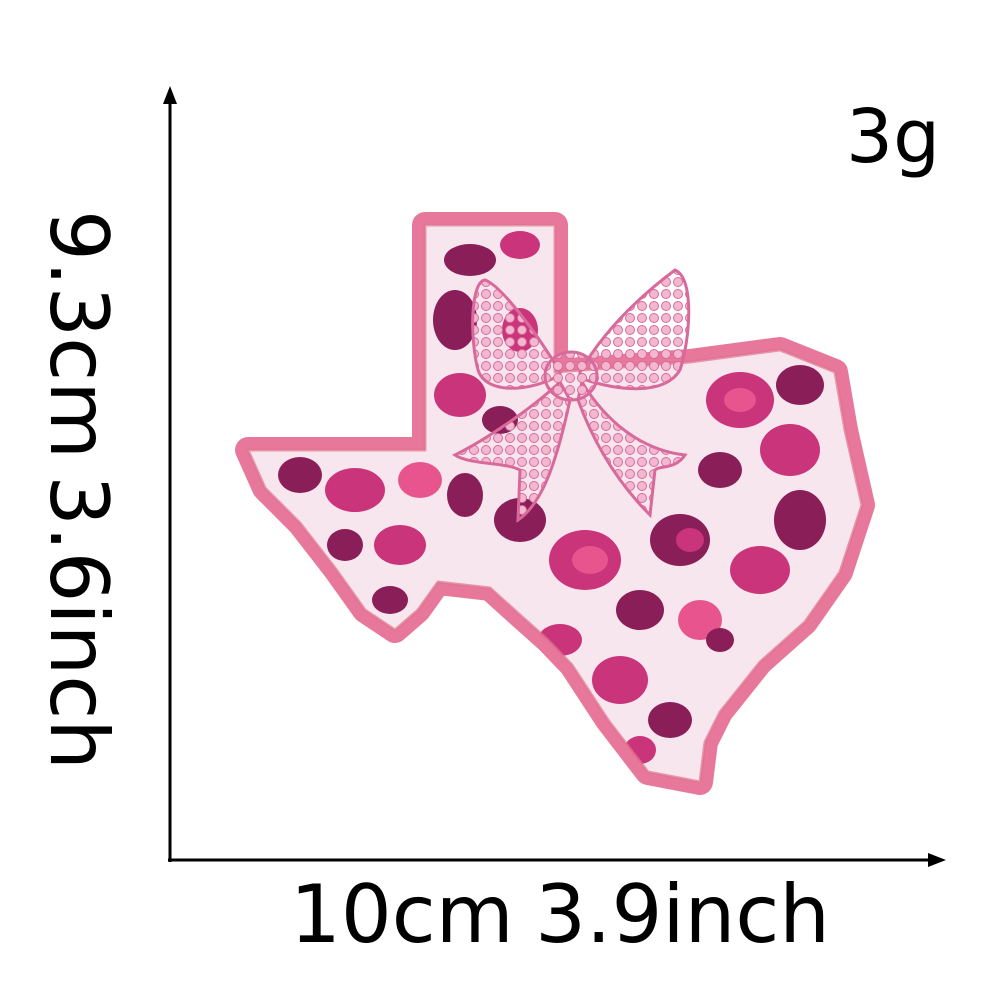  I want to click on sequin-bow, so click(571, 395).